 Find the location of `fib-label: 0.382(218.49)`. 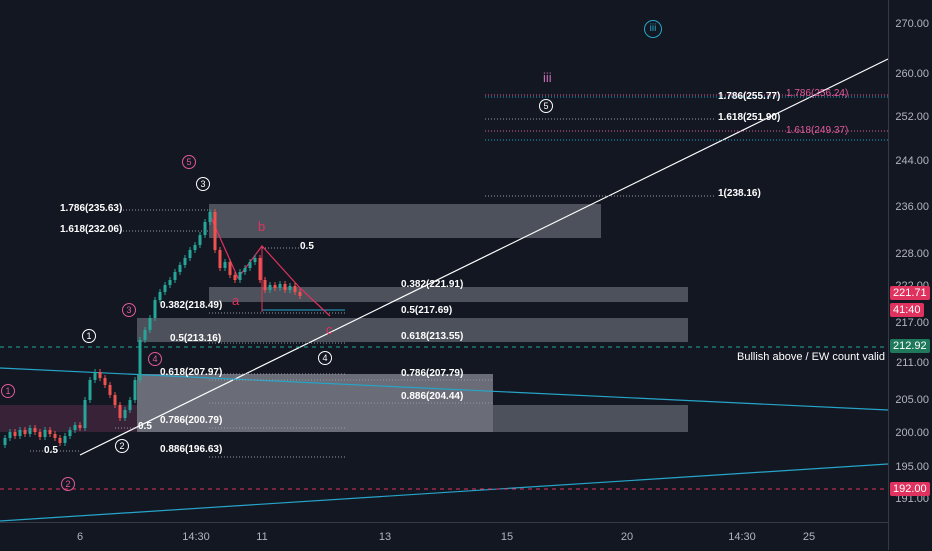

fib-label: 0.382(218.49) is located at coordinates (191, 305).